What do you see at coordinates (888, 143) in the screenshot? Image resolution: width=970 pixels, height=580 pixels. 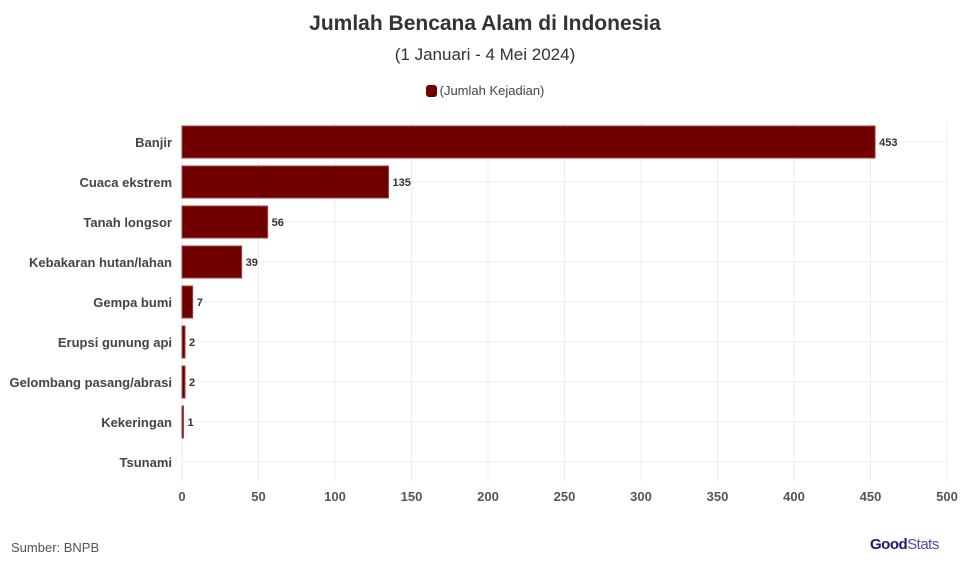 I see `data-label: 453` at bounding box center [888, 143].